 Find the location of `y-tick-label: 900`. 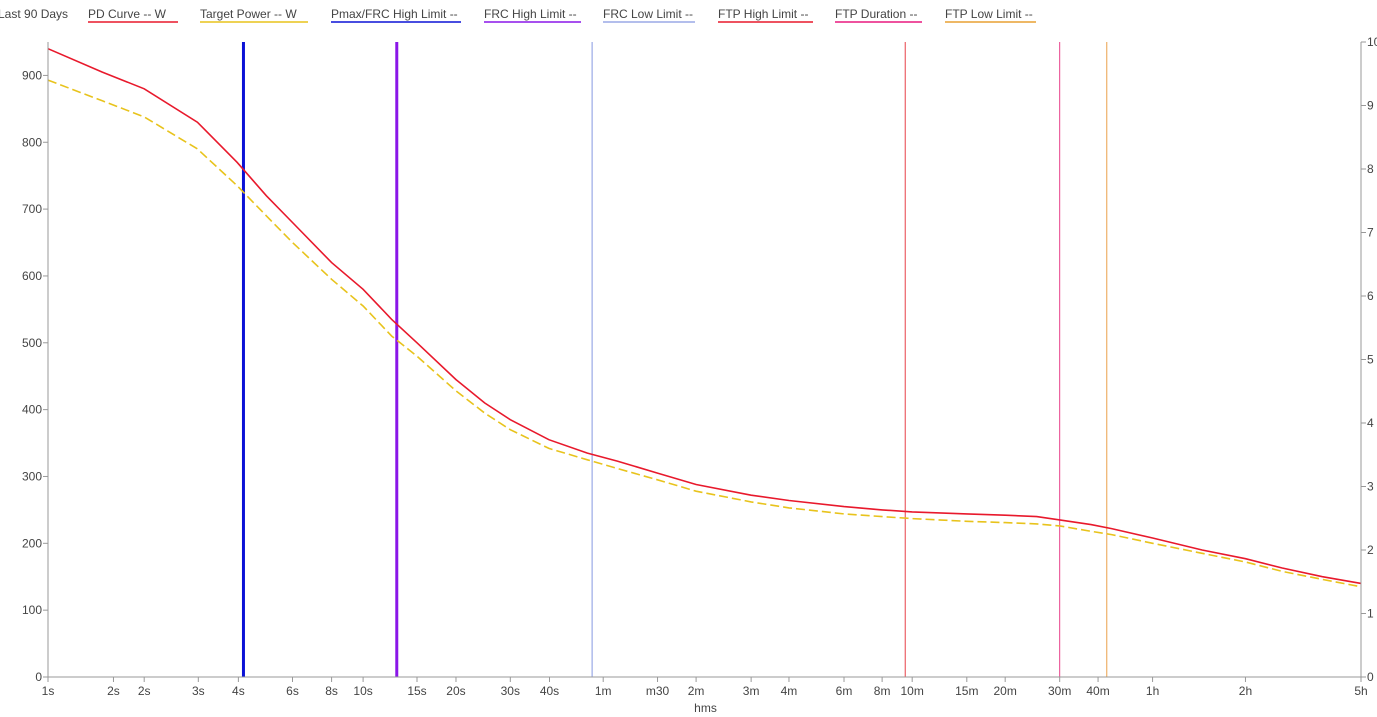

y-tick-label: 900 is located at coordinates (32, 75).